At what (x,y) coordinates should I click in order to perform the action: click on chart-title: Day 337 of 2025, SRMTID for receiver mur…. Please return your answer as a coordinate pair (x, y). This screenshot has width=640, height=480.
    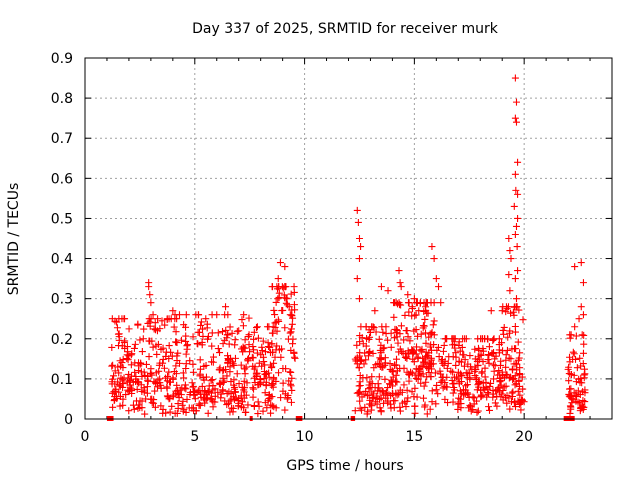
    Looking at the image, I should click on (345, 29).